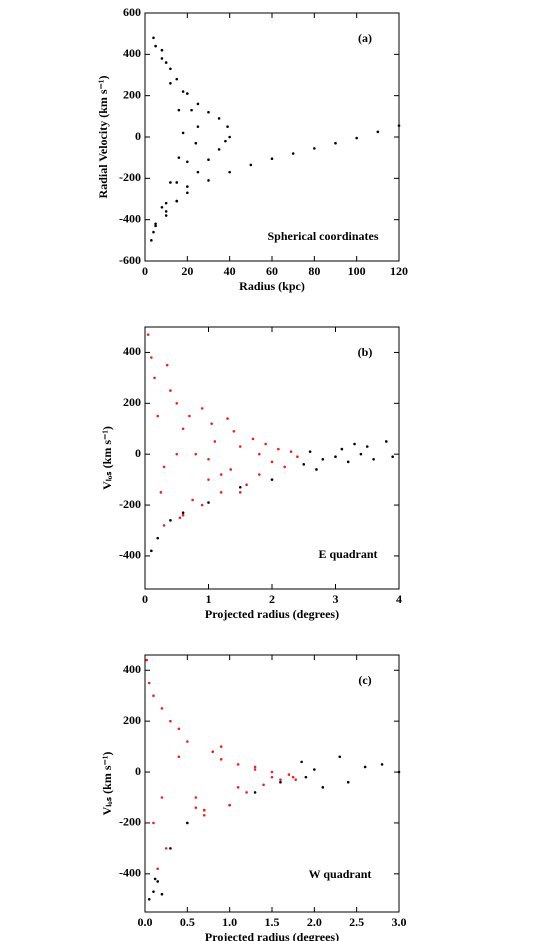 Image resolution: width=560 pixels, height=941 pixels. I want to click on panel-annotation: Spherical coordinates, so click(323, 236).